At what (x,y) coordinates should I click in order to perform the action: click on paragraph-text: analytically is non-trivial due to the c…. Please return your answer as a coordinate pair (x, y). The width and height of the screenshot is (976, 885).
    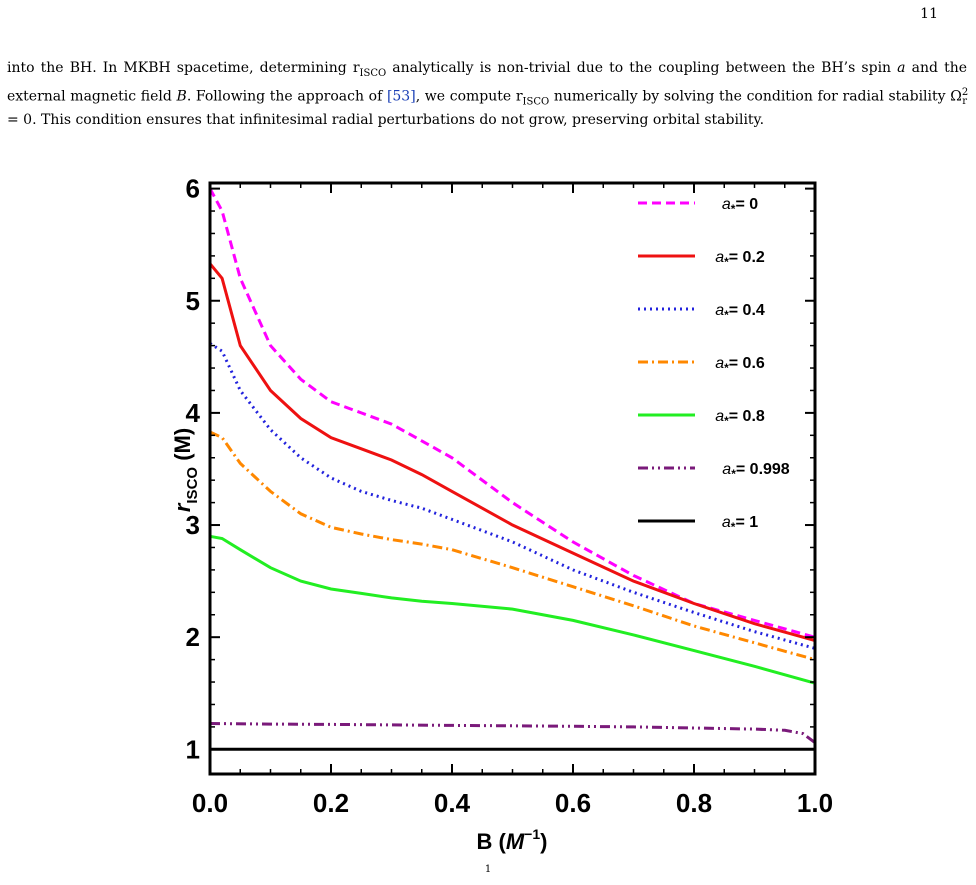
    Looking at the image, I should click on (642, 68).